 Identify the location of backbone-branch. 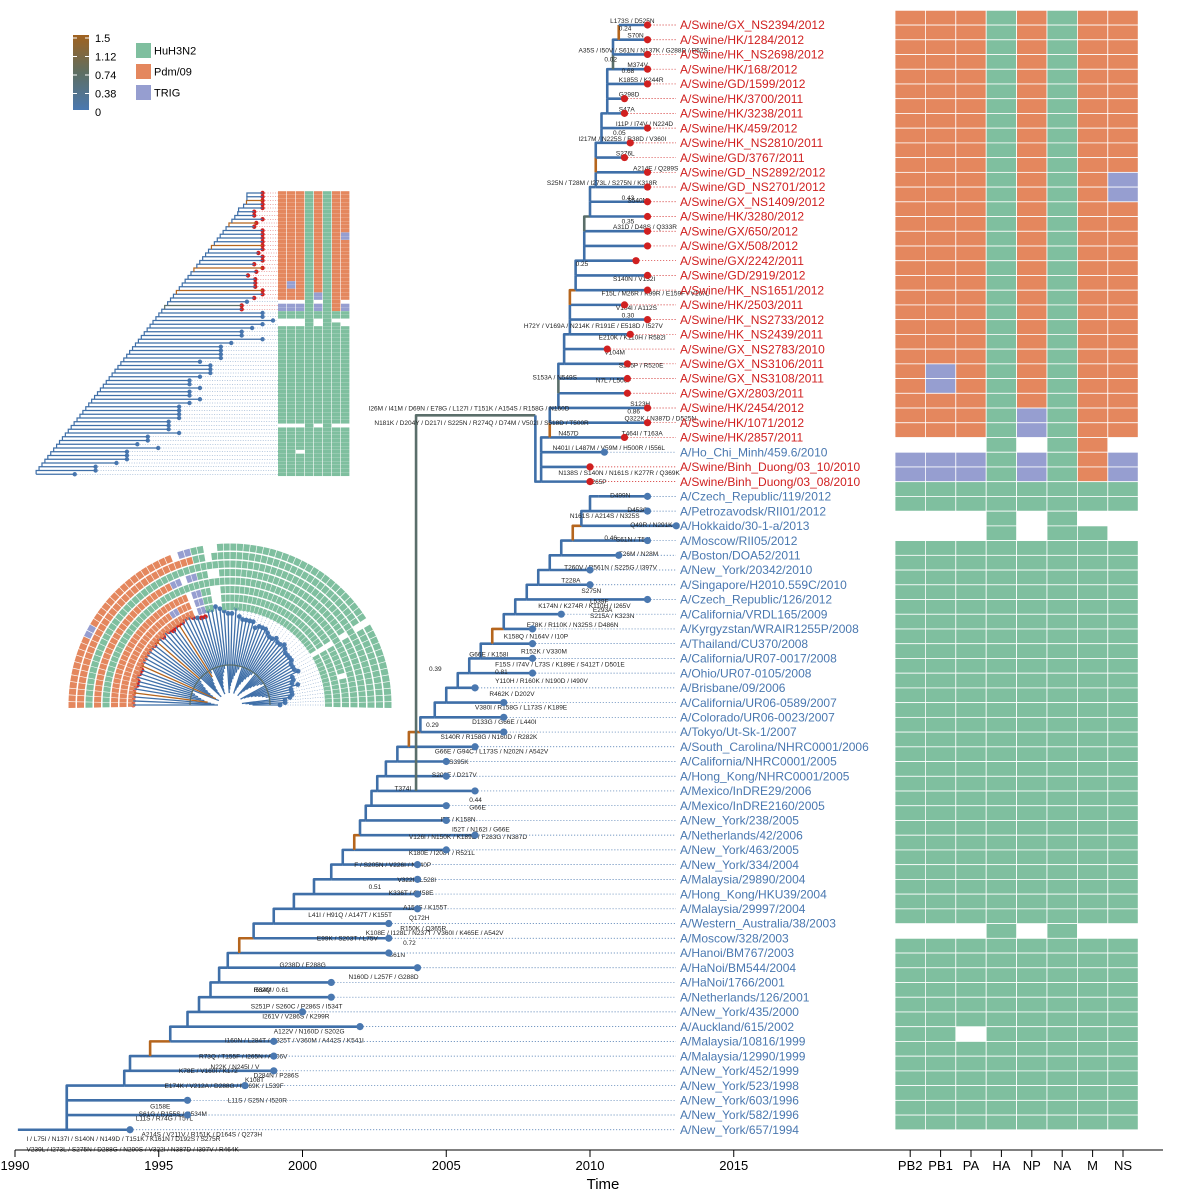
(520, 606).